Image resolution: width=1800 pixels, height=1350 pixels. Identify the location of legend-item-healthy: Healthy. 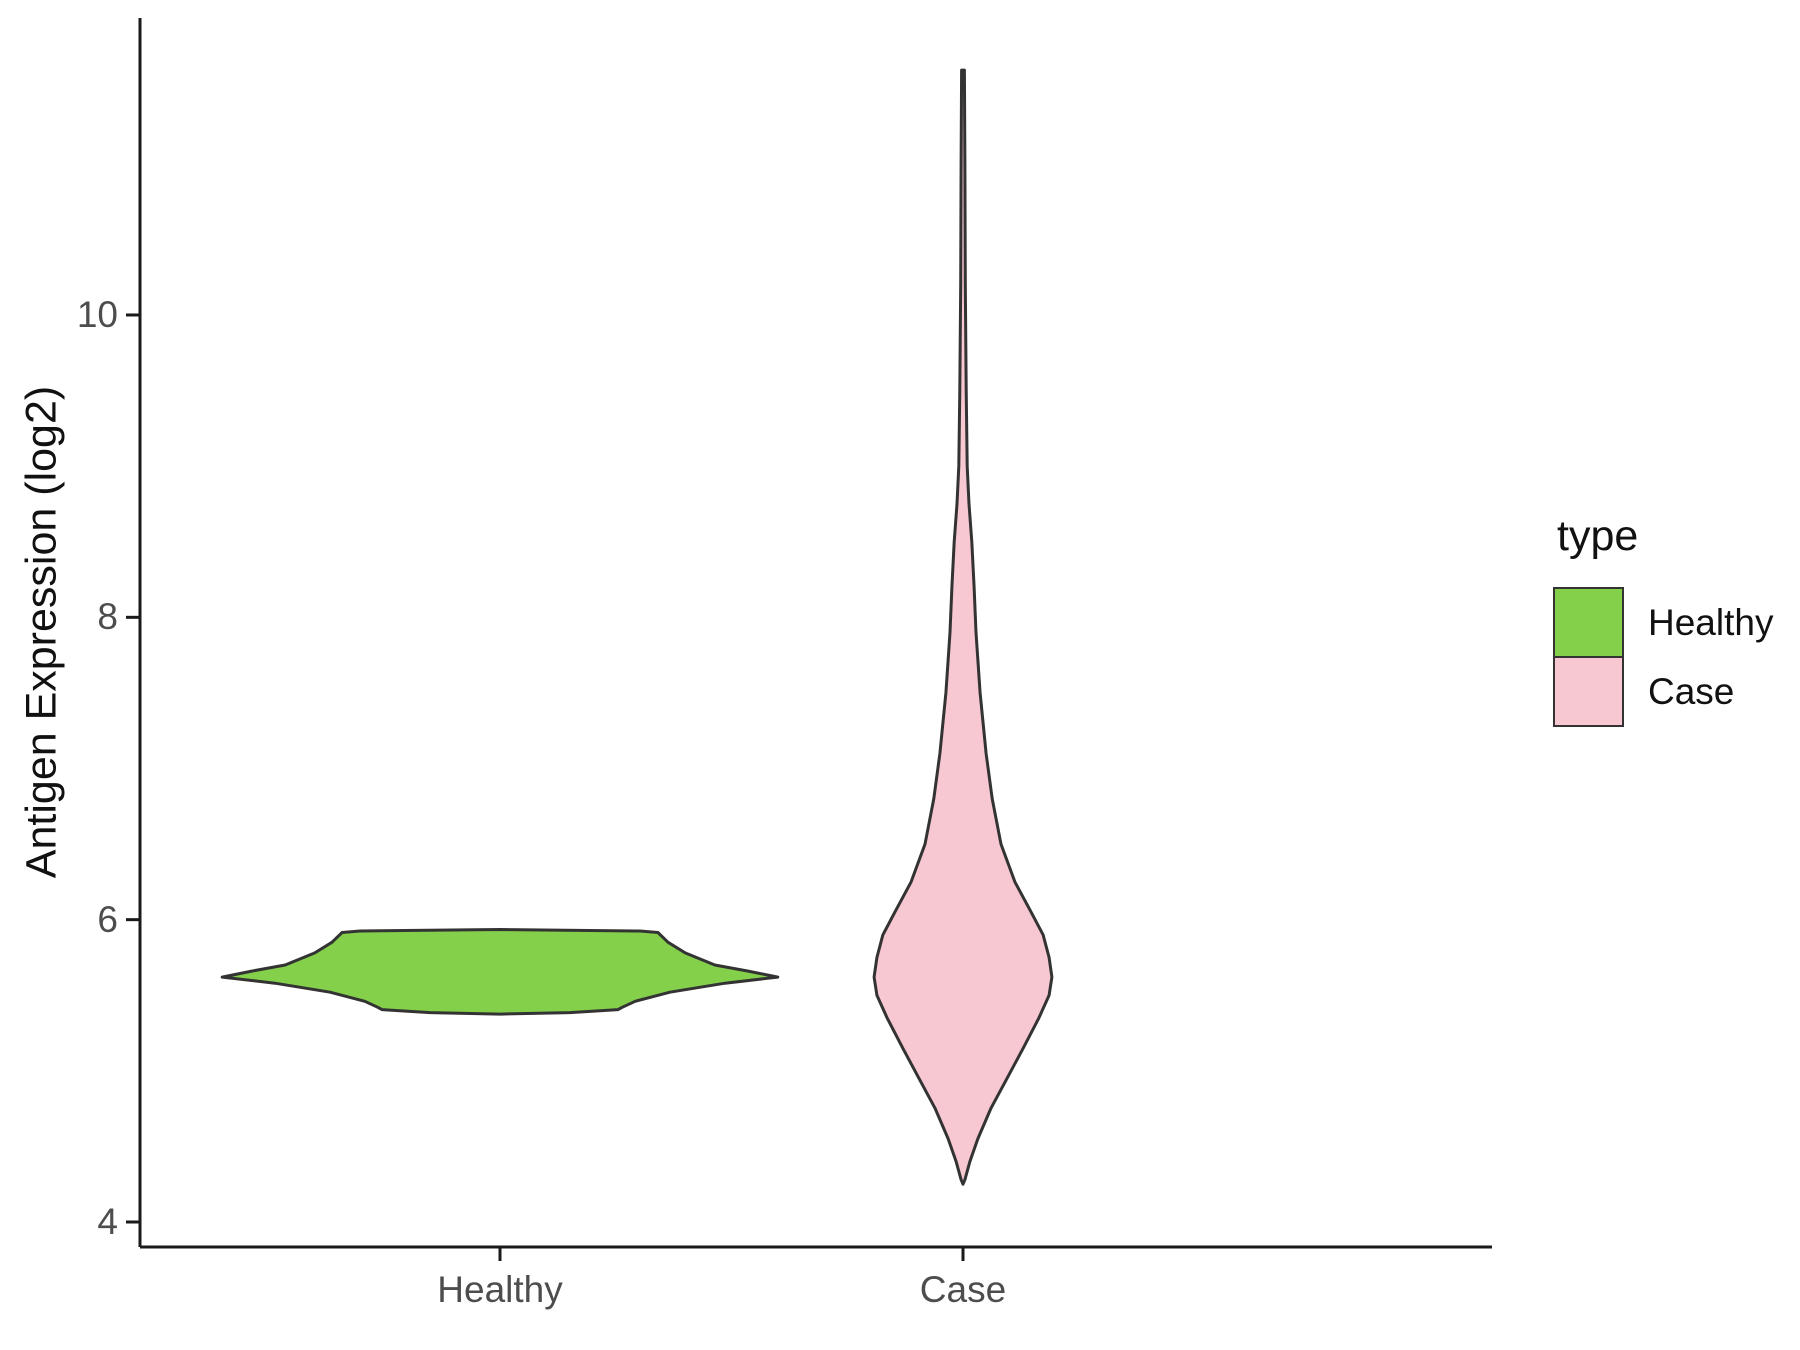
(1663, 622).